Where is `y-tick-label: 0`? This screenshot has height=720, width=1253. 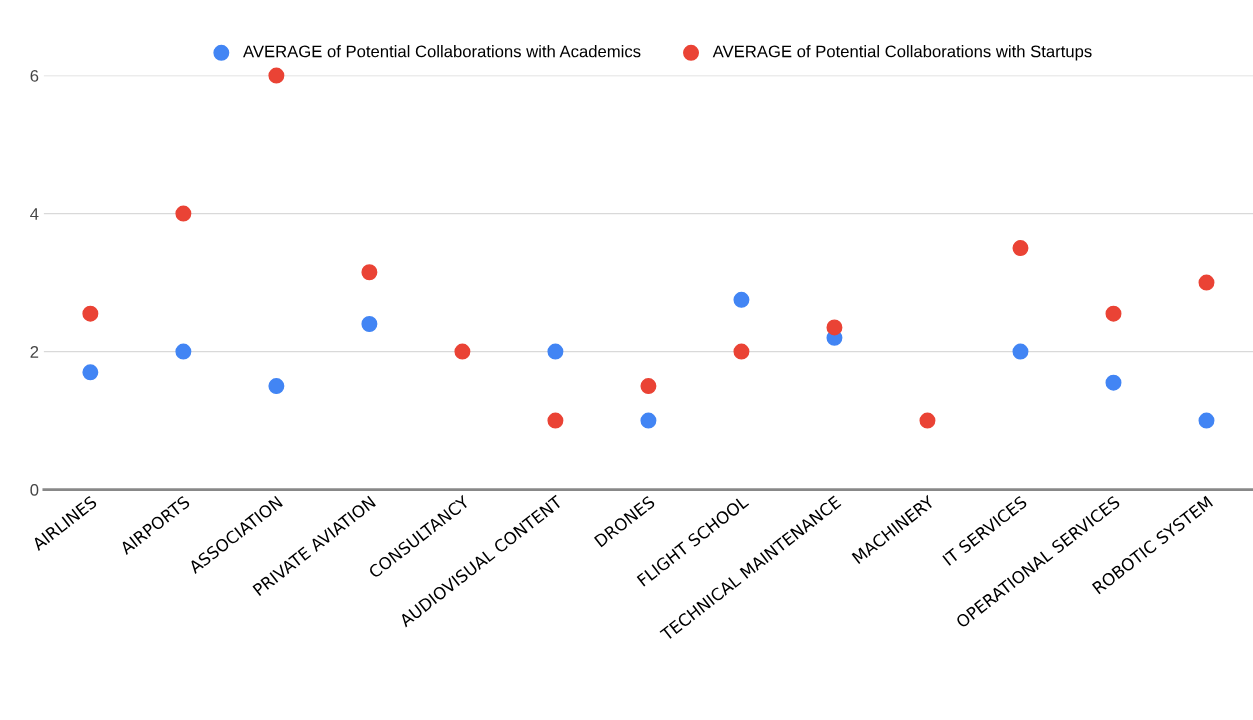 y-tick-label: 0 is located at coordinates (34, 490).